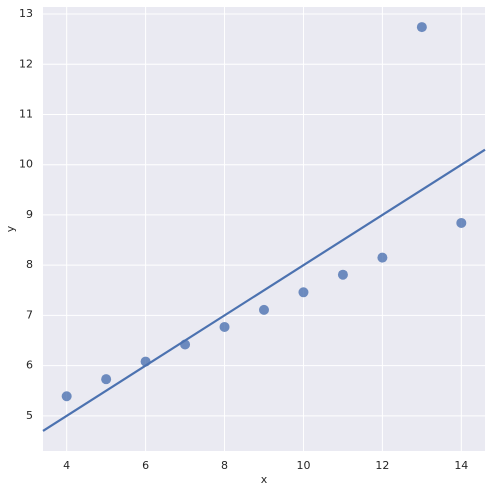 Image resolution: width=492 pixels, height=492 pixels. Describe the element at coordinates (26, 63) in the screenshot. I see `y-tick-label: 12` at that location.